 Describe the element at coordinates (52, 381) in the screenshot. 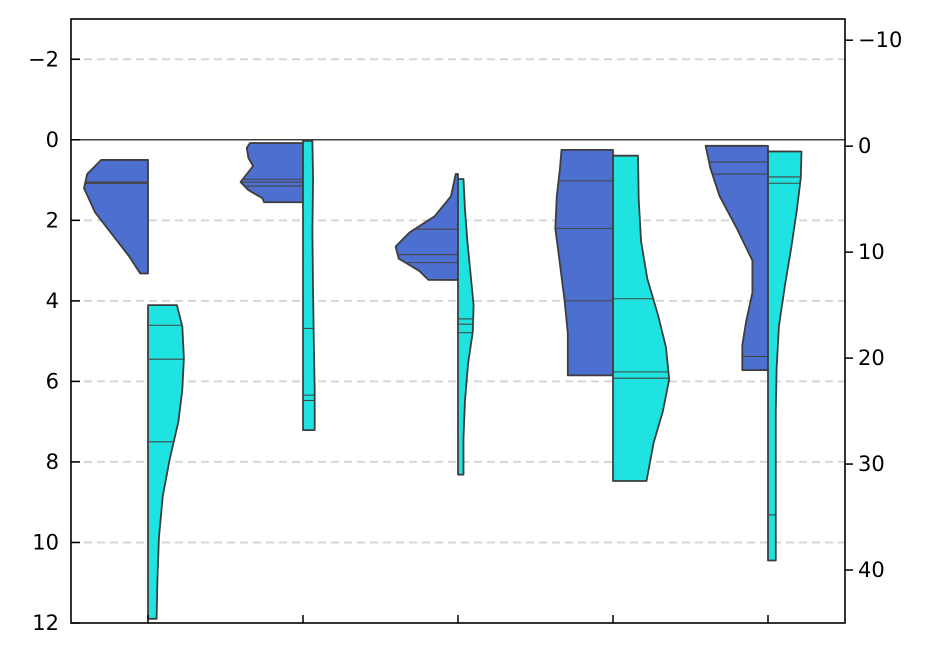

I see `y-tick-label: 6` at that location.